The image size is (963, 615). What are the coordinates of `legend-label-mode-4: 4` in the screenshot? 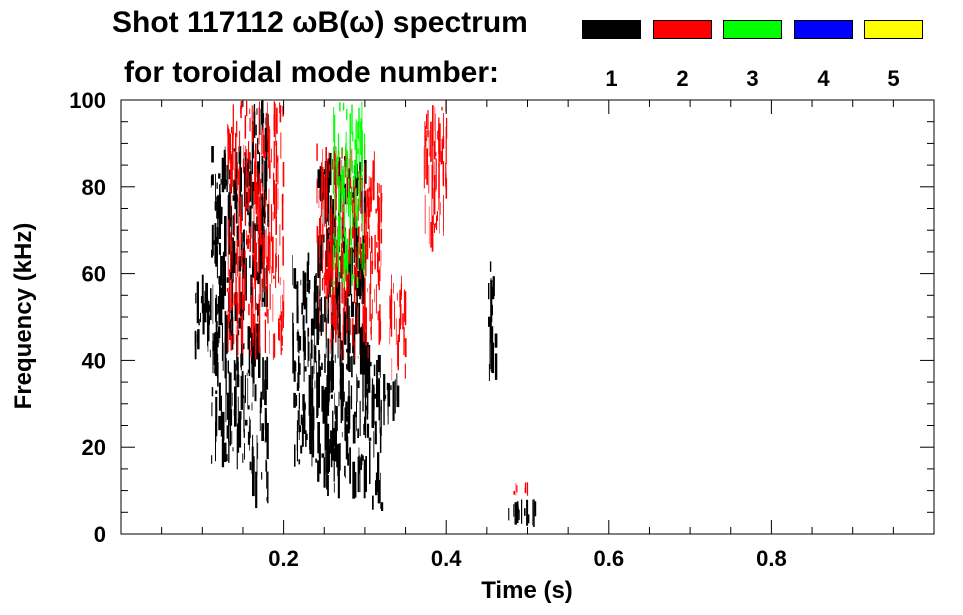 It's located at (823, 78).